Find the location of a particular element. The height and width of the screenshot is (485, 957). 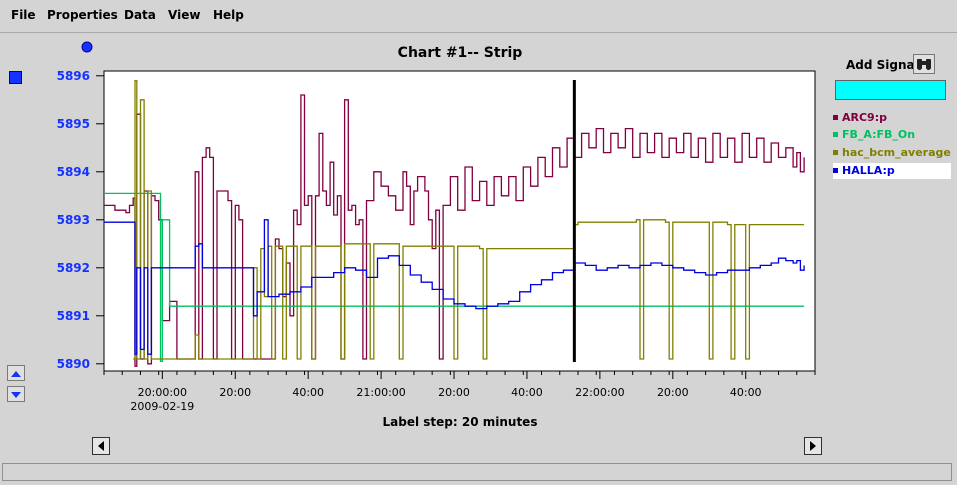

x-tick-sublabel: 2009-02-19 is located at coordinates (162, 406).